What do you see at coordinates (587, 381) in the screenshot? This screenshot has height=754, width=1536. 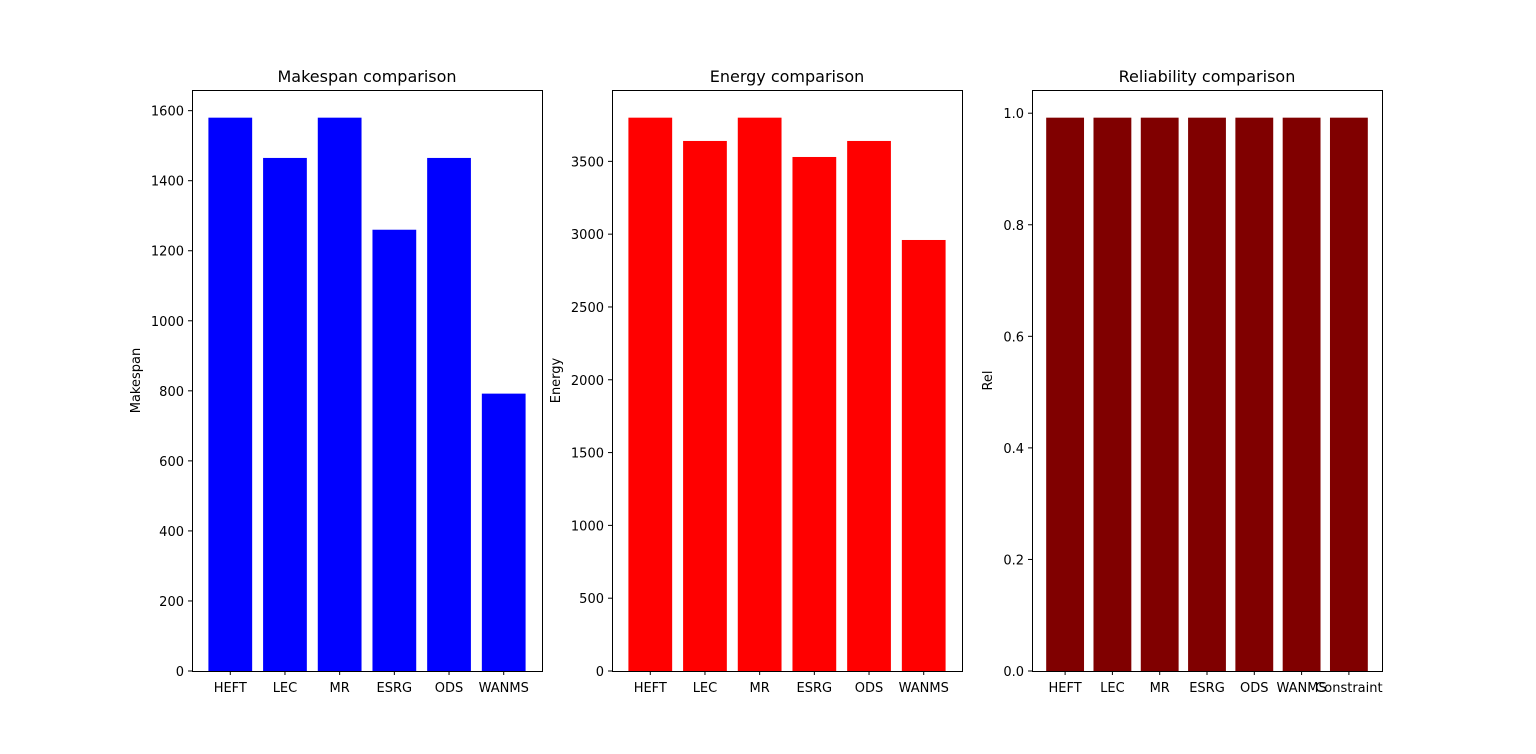 I see `y-tick-label: 2000` at bounding box center [587, 381].